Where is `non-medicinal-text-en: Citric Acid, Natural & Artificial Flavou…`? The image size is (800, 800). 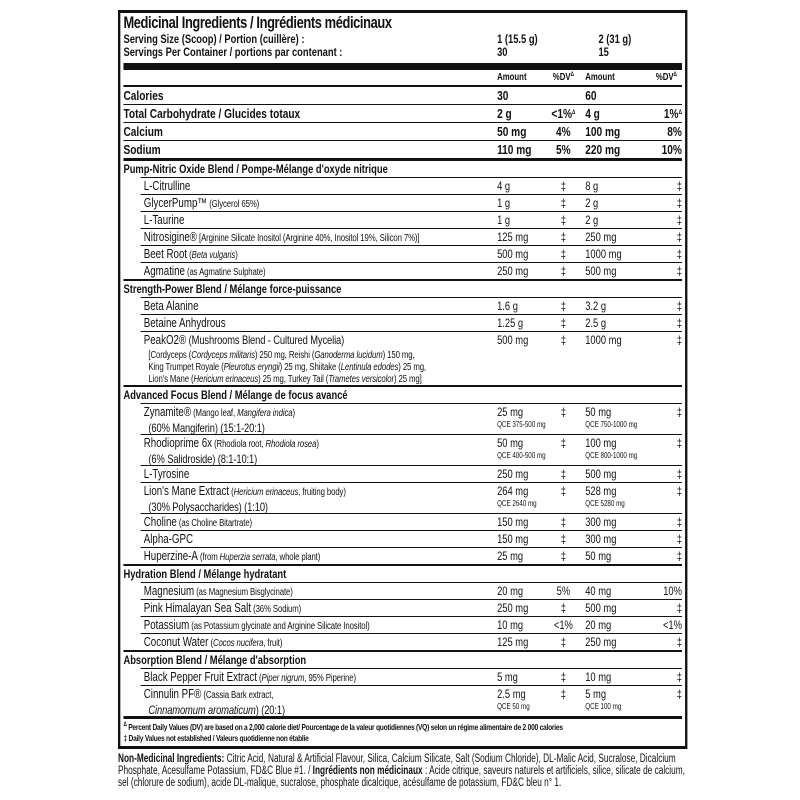
non-medicinal-text-en: Citric Acid, Natural & Artificial Flavou… is located at coordinates (397, 765).